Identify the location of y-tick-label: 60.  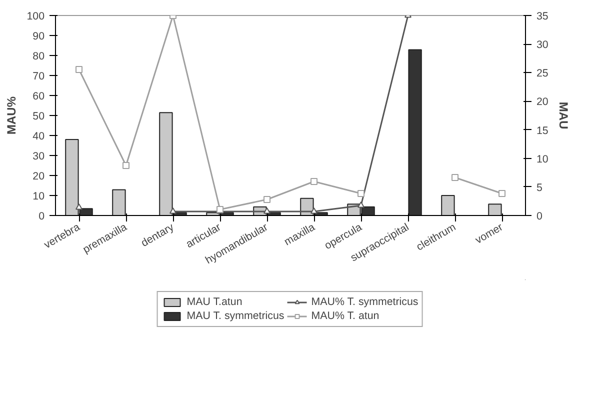
(38, 96).